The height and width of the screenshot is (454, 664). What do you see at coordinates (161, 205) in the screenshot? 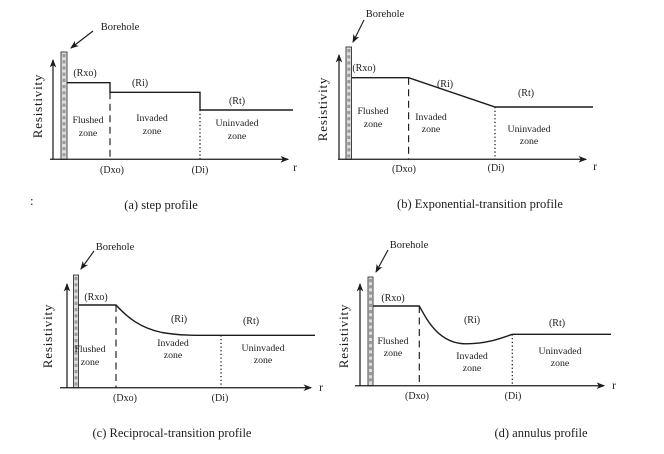
I see `panel-caption: (a) step profile` at bounding box center [161, 205].